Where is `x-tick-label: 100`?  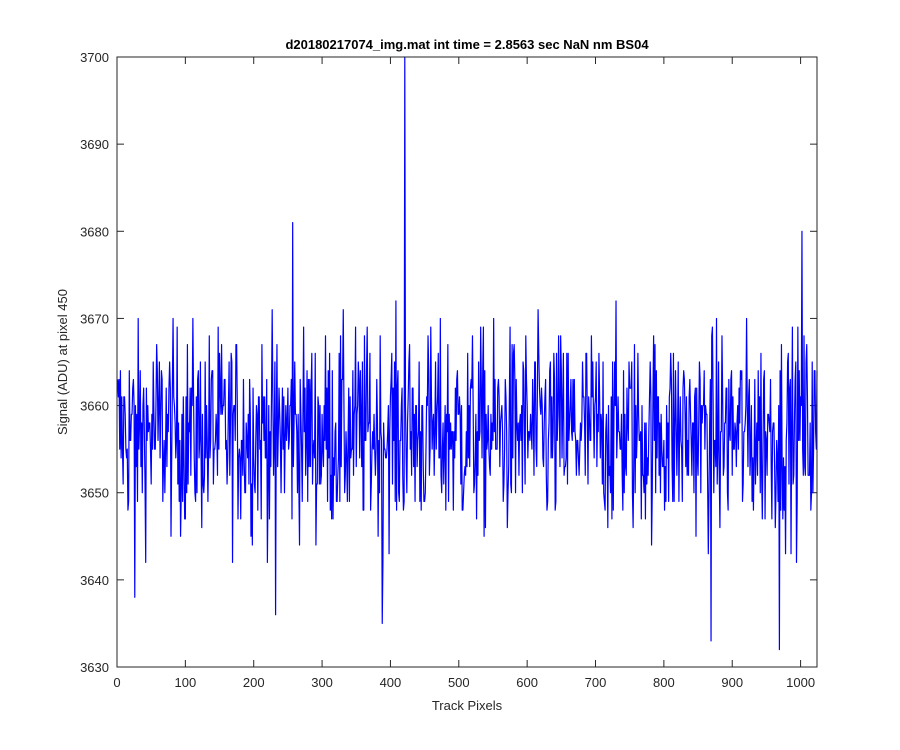 x-tick-label: 100 is located at coordinates (186, 682).